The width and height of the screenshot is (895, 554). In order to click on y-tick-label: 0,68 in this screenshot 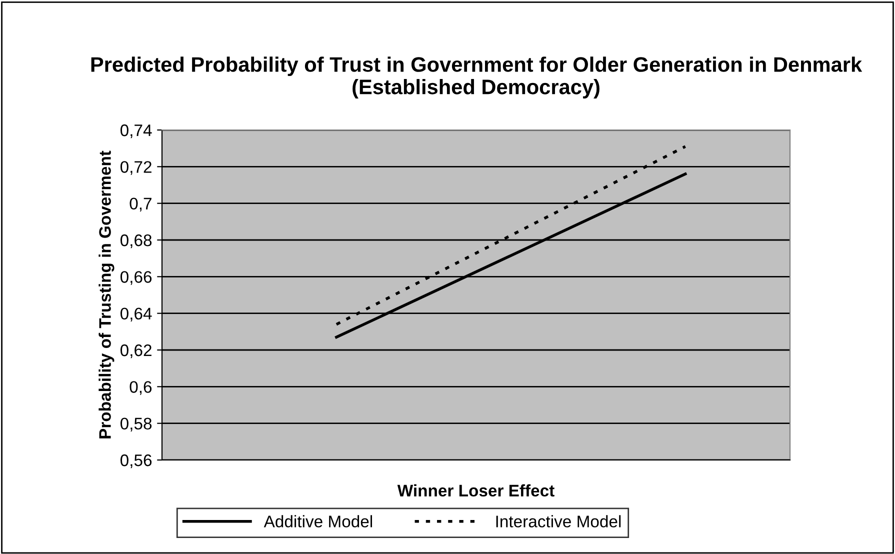, I will do `click(136, 241)`.